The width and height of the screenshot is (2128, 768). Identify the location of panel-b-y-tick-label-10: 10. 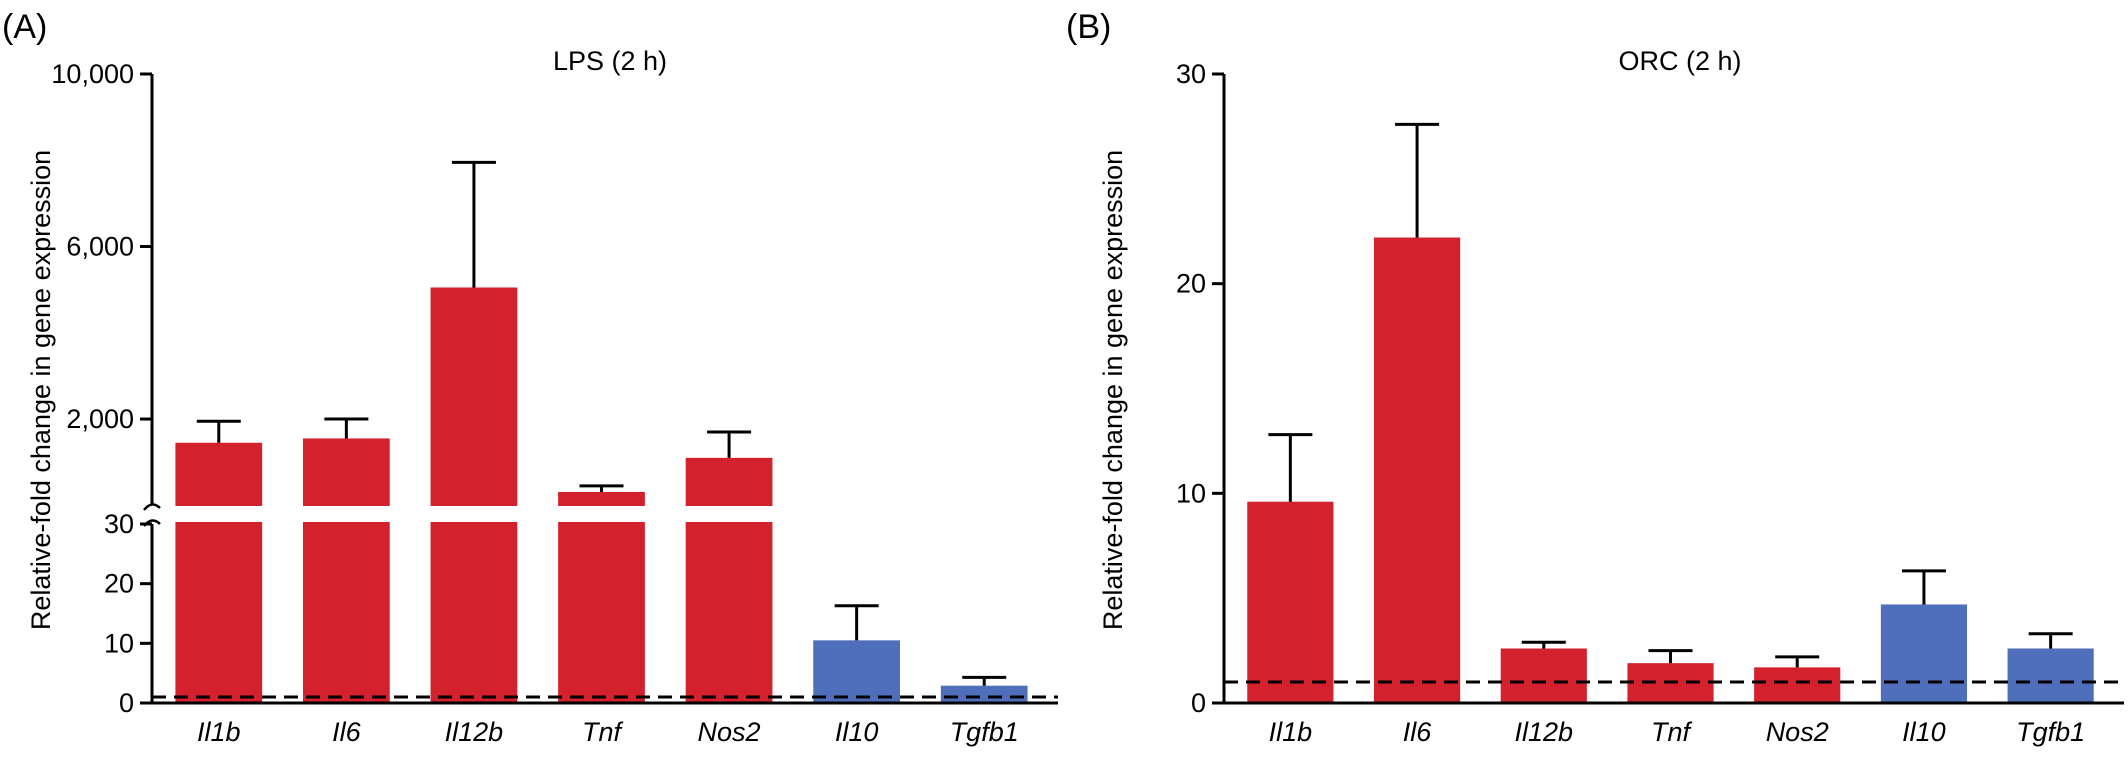
(1191, 493).